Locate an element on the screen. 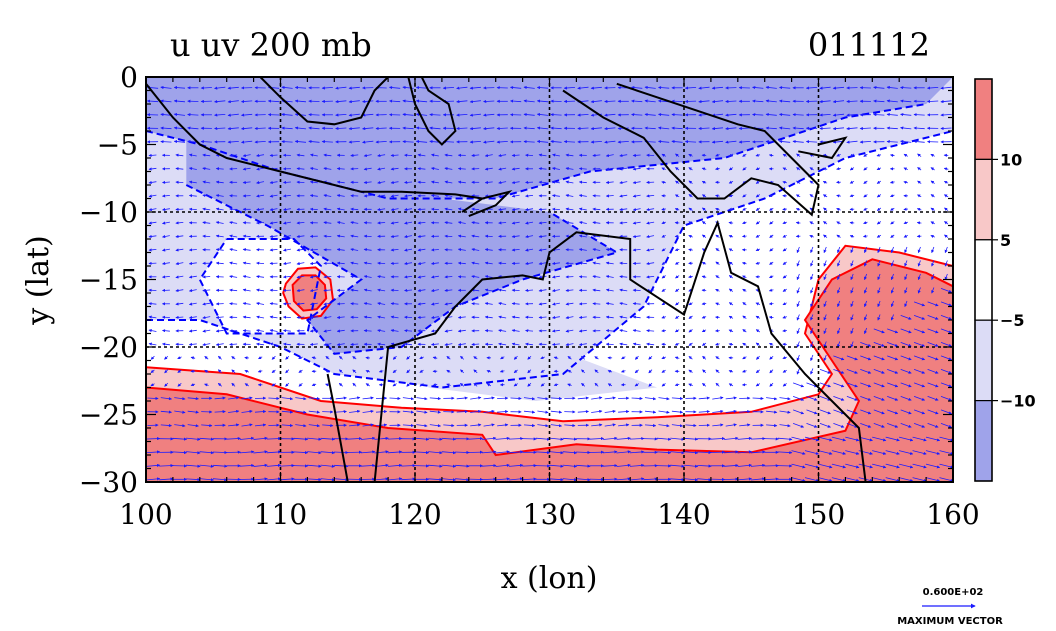 The image size is (1056, 631). x-tick-label: 100 is located at coordinates (145, 514).